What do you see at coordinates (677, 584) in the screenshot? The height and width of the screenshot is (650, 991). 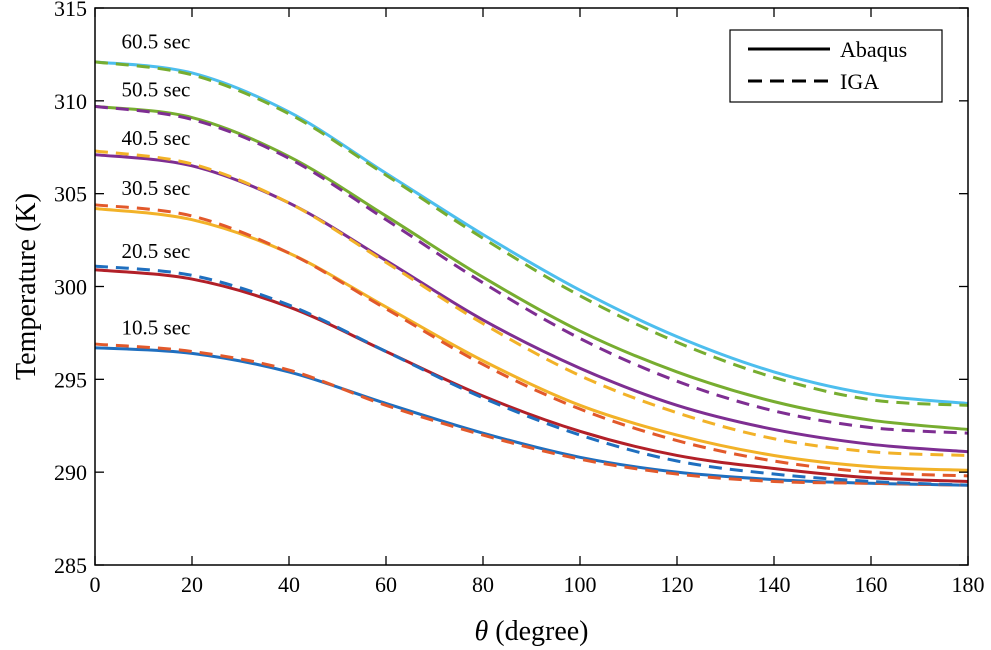 I see `x-tick-label: 120` at bounding box center [677, 584].